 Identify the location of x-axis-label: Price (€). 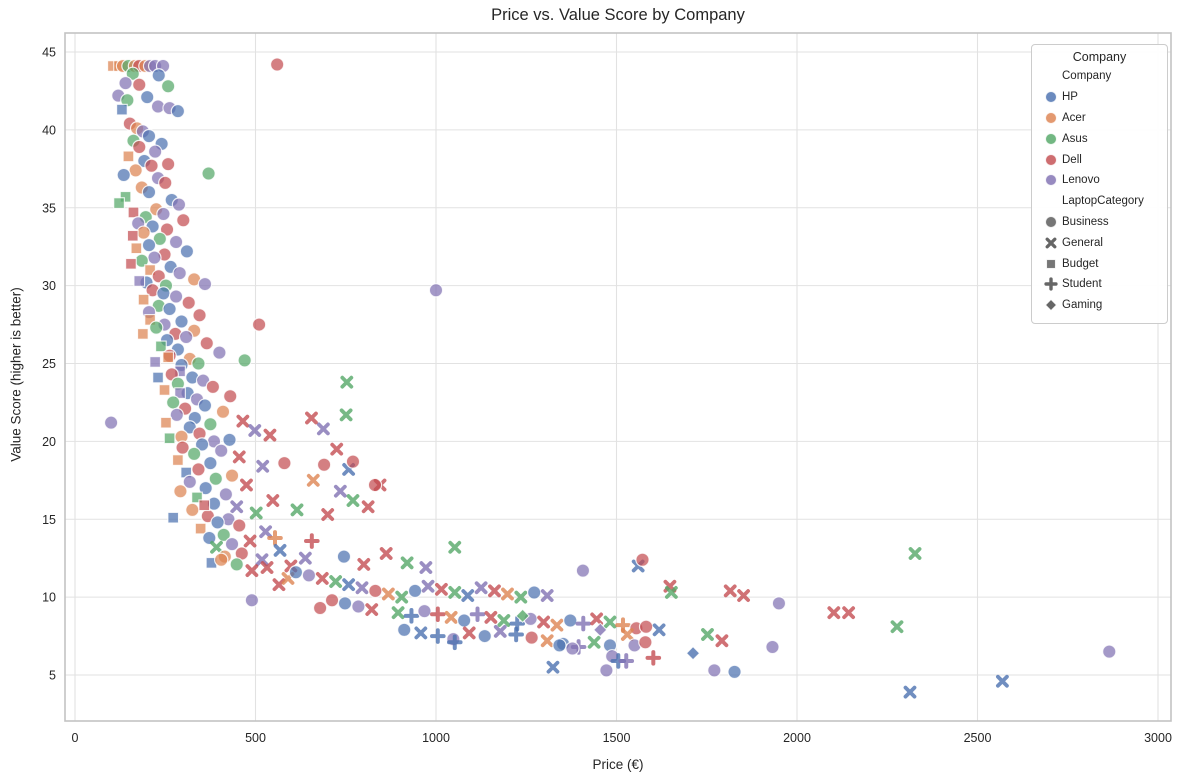
(618, 764).